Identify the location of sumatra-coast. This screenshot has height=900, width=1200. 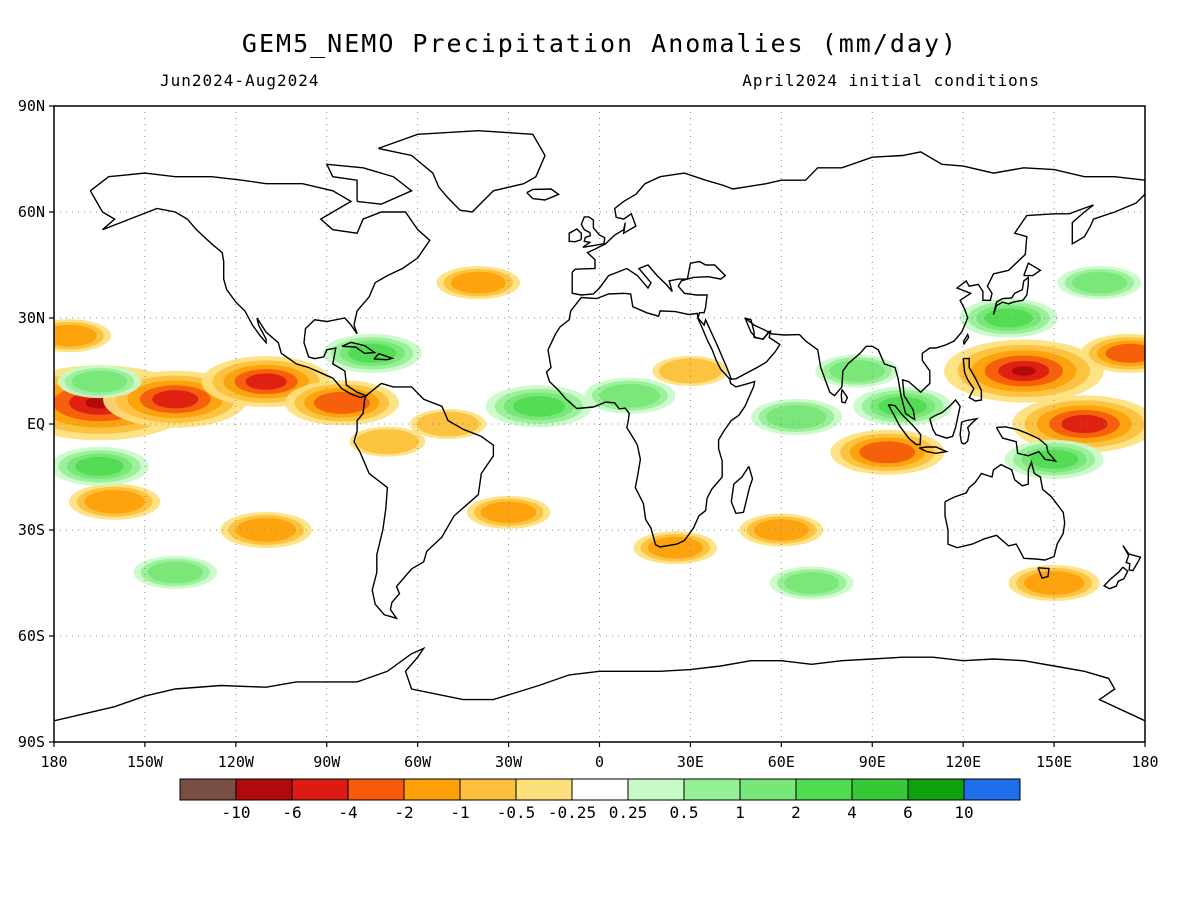
(904, 424).